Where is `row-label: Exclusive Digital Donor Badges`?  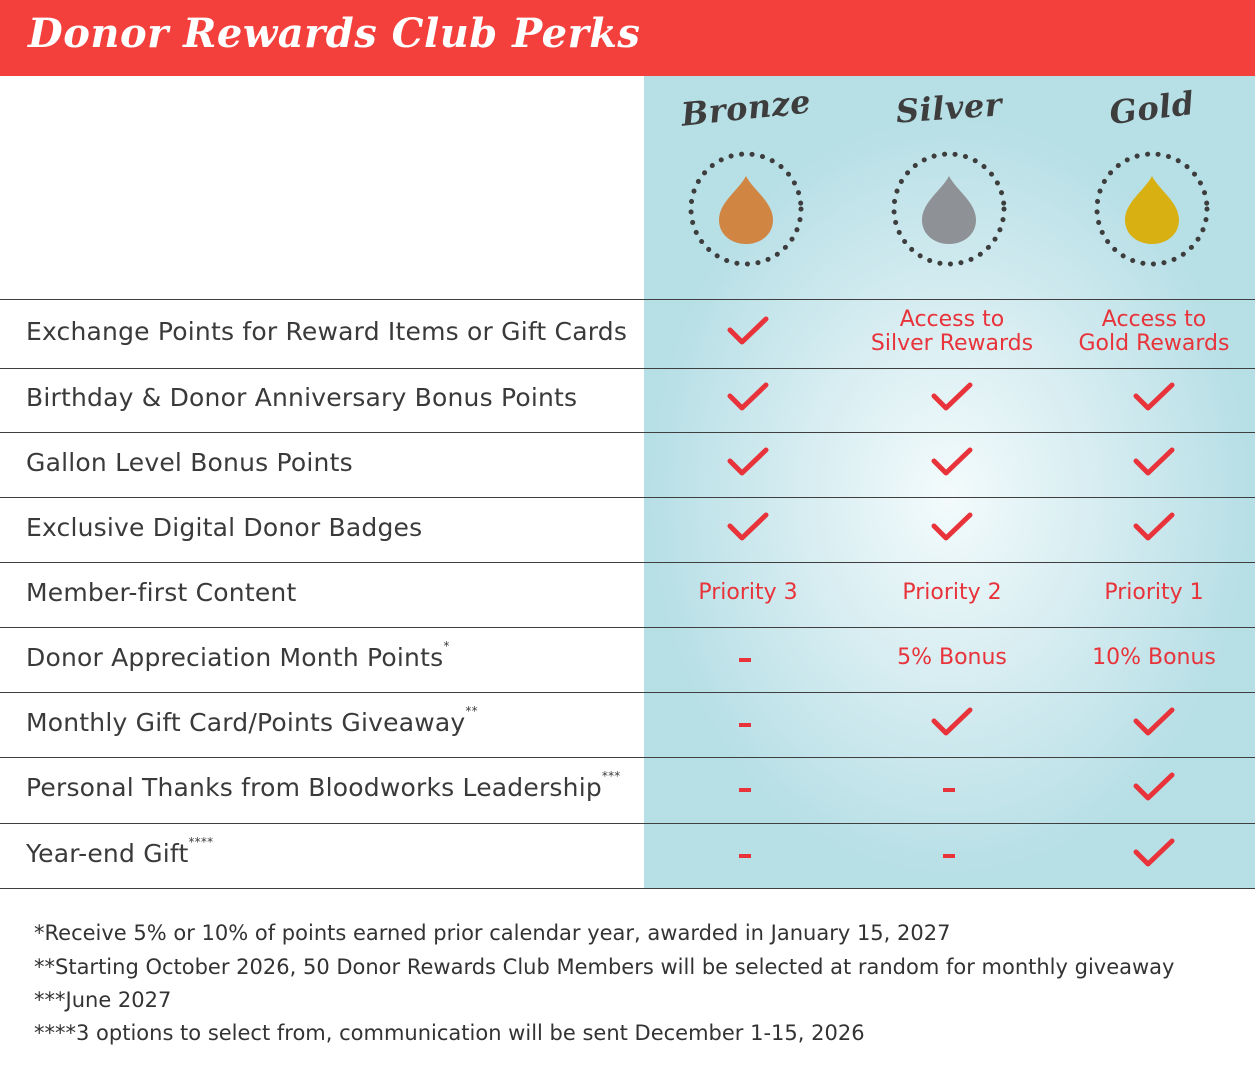 row-label: Exclusive Digital Donor Badges is located at coordinates (224, 527).